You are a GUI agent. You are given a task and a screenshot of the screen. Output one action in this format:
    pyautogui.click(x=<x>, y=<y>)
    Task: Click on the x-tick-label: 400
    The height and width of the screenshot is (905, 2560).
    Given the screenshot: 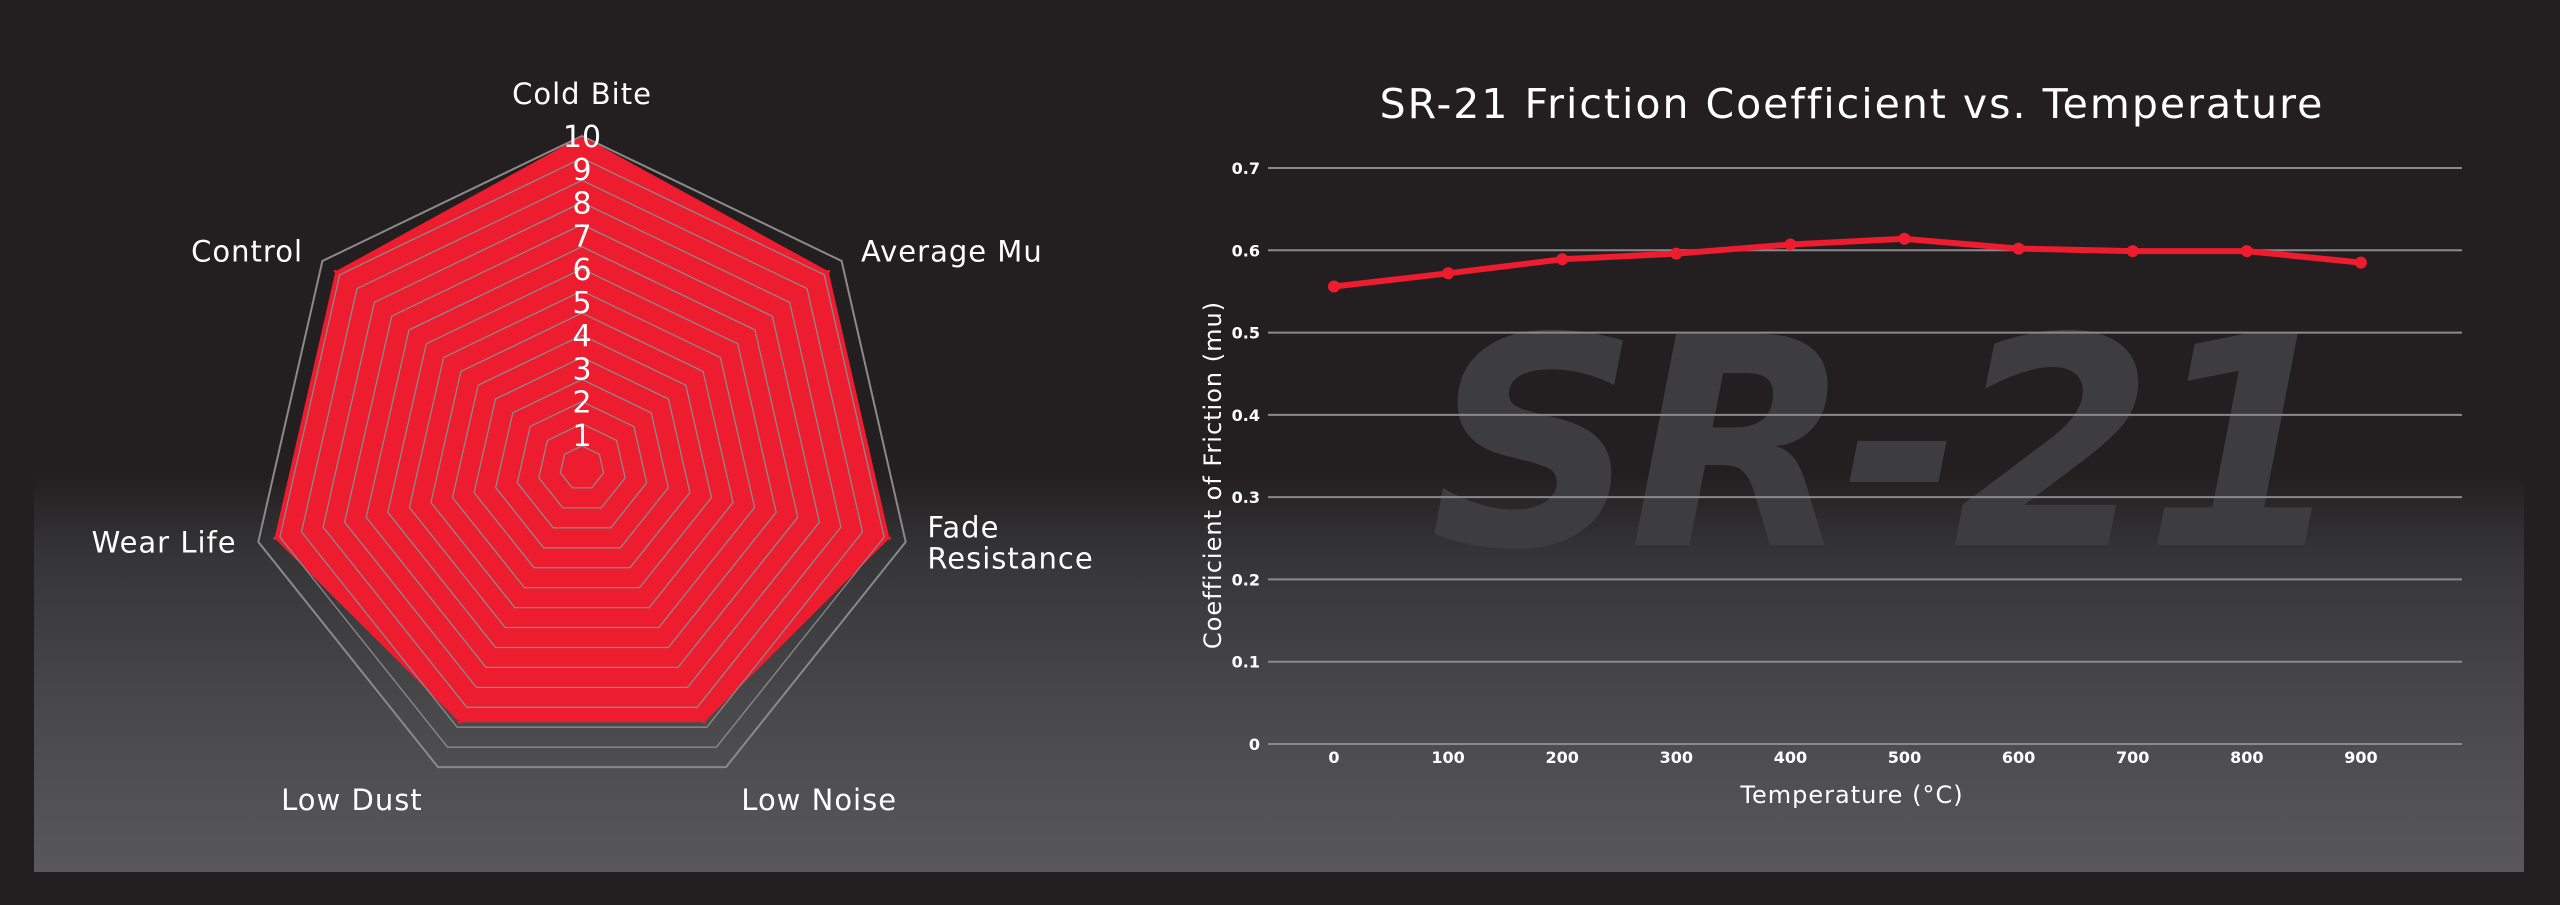 What is the action you would take?
    pyautogui.click(x=1790, y=757)
    